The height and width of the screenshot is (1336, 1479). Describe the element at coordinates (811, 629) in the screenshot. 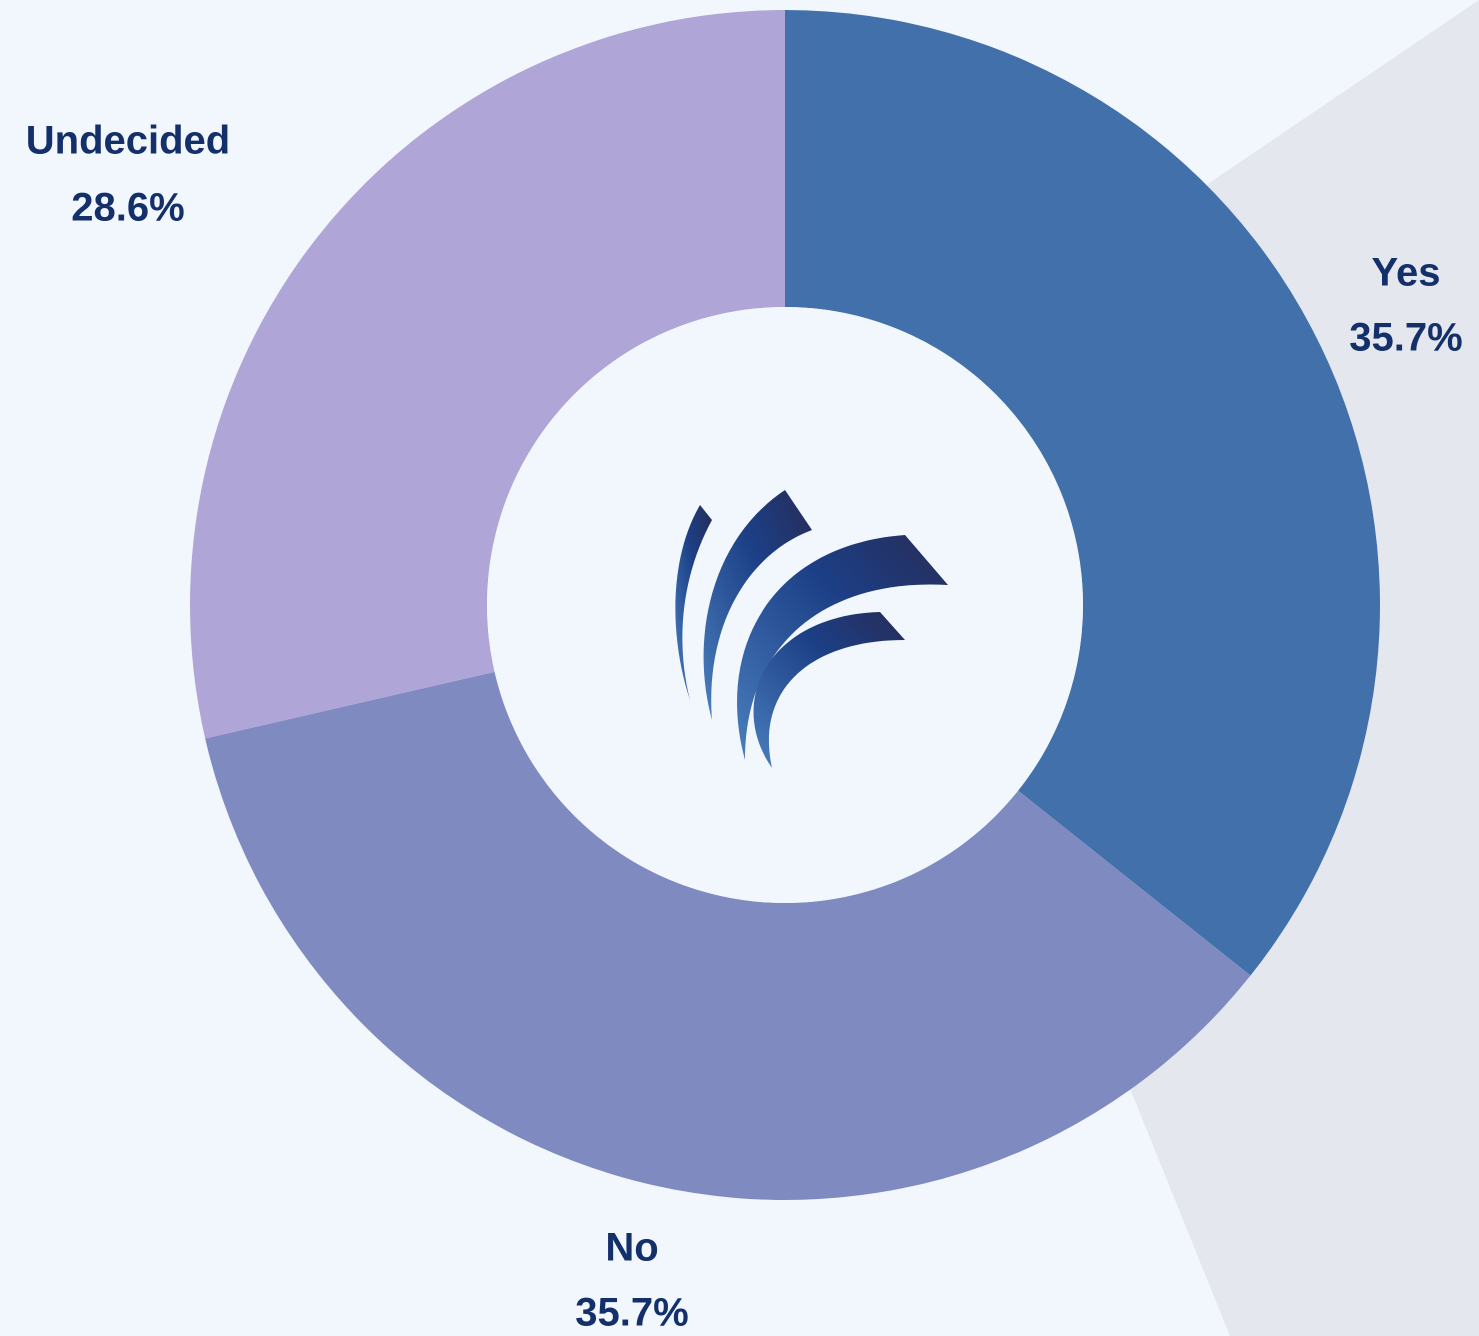

I see `logo` at that location.